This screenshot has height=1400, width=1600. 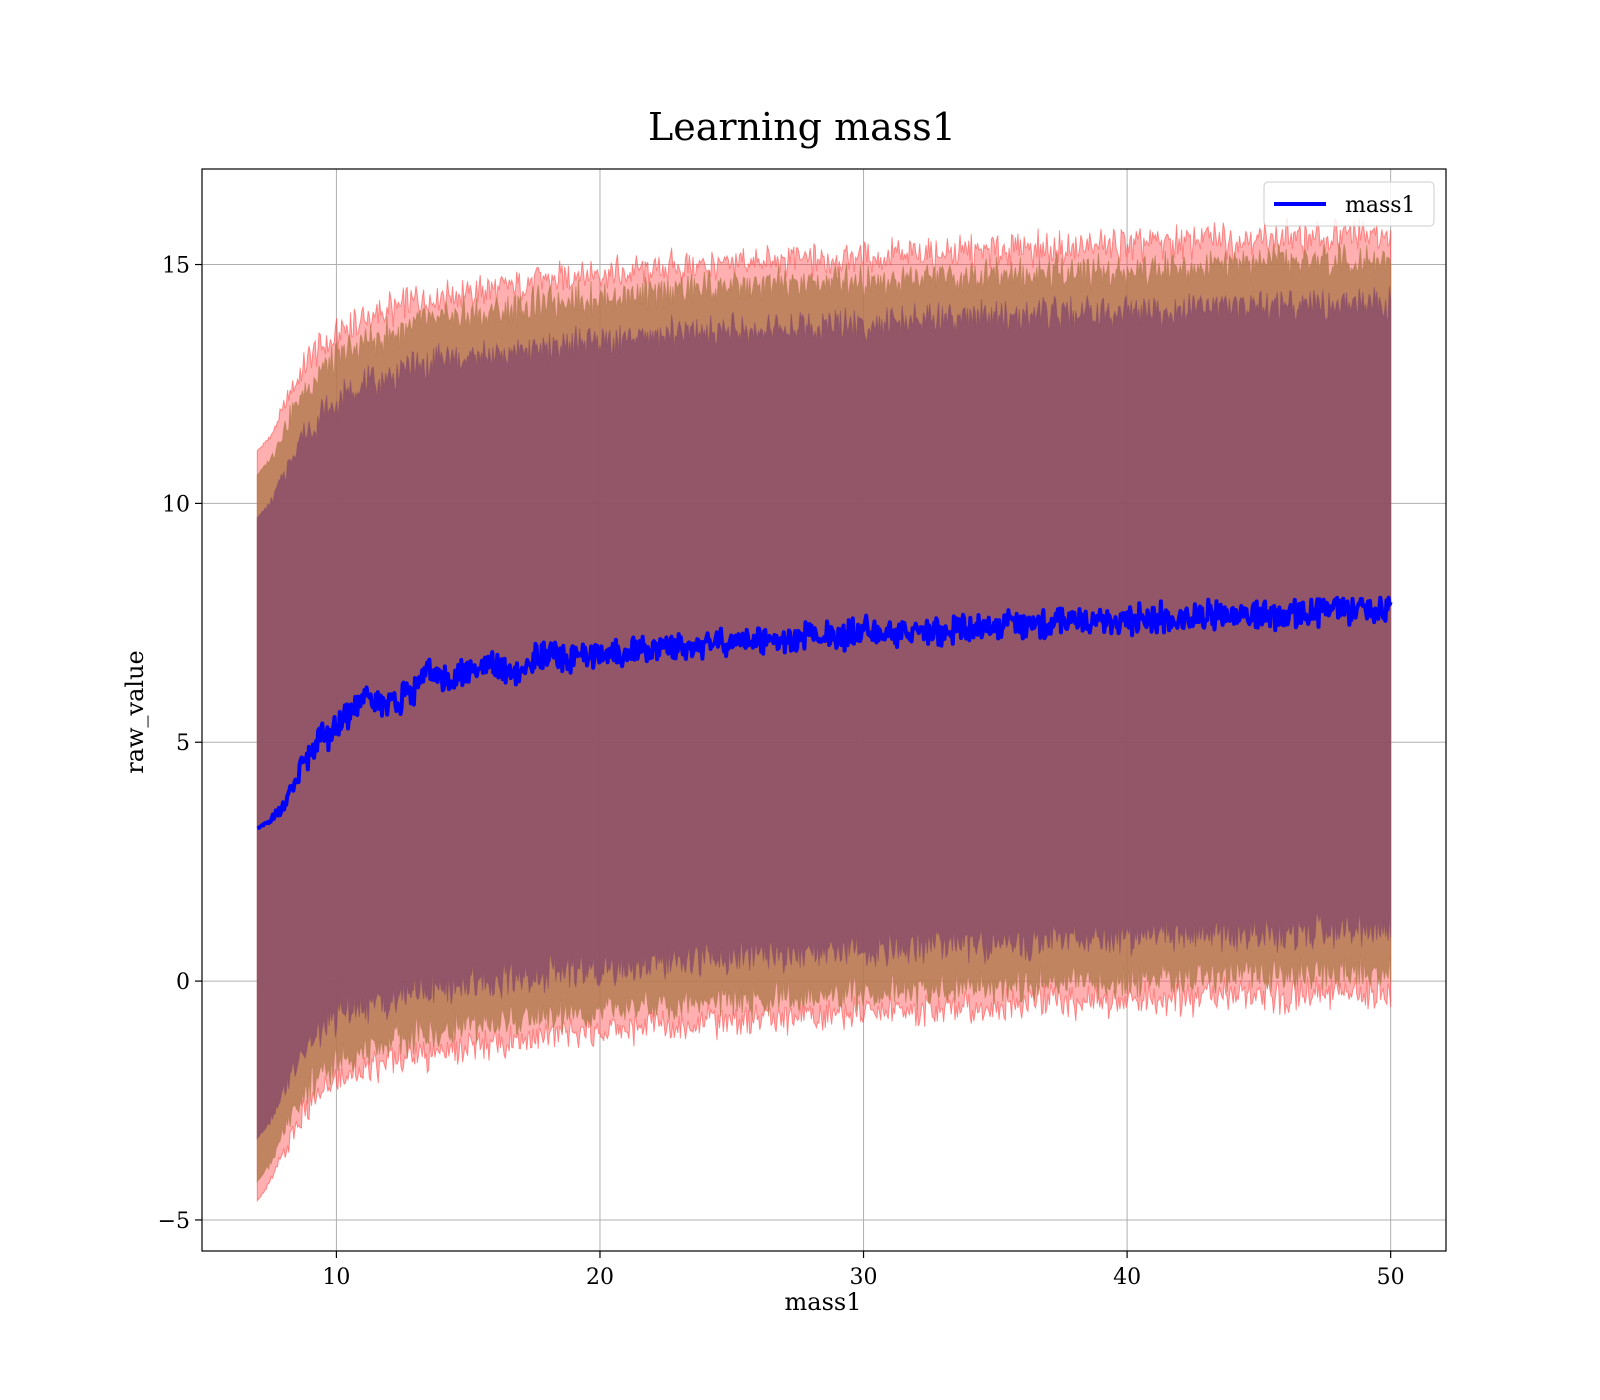 I want to click on x-tick-label-1: 20, so click(x=600, y=1277).